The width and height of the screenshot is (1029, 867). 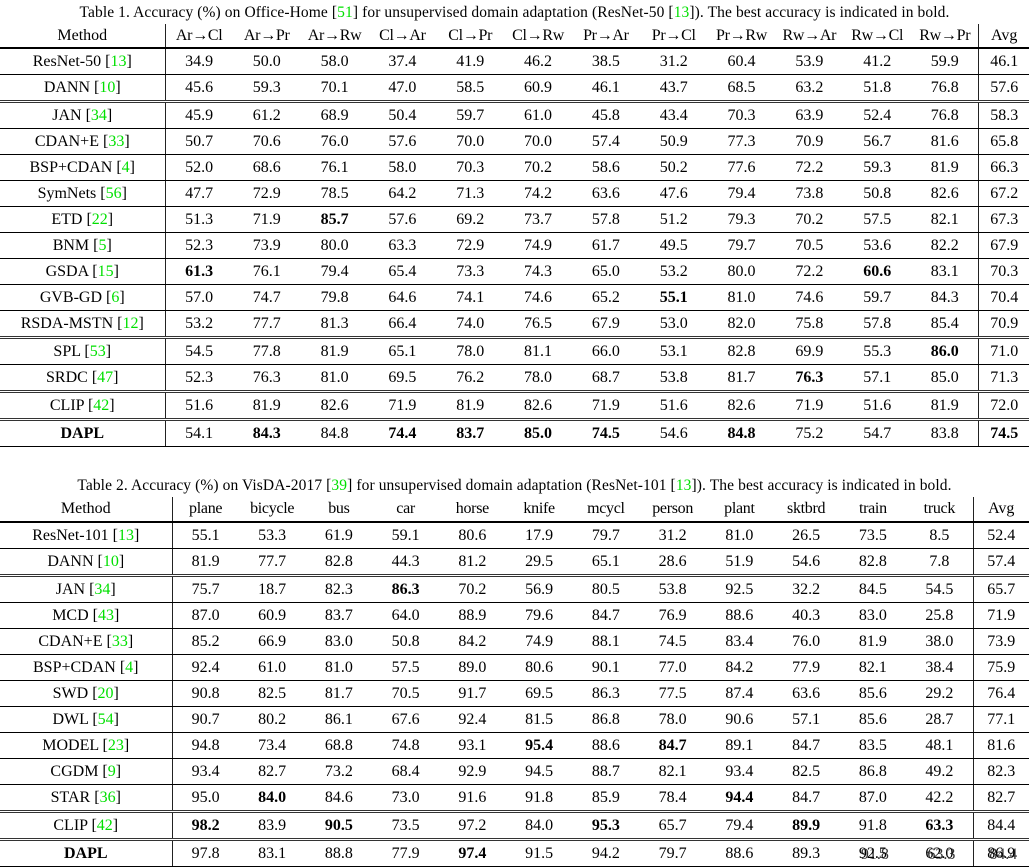 I want to click on value-cell: 57.1, so click(x=806, y=719).